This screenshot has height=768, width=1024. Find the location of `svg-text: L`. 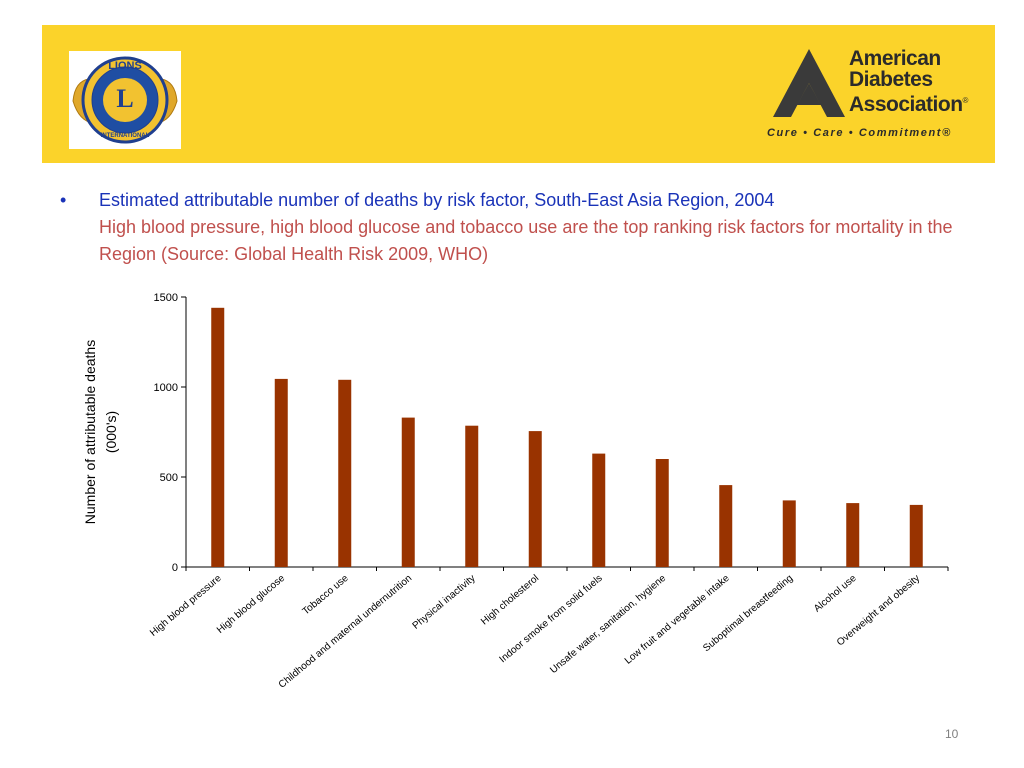

svg-text: L is located at coordinates (124, 98).